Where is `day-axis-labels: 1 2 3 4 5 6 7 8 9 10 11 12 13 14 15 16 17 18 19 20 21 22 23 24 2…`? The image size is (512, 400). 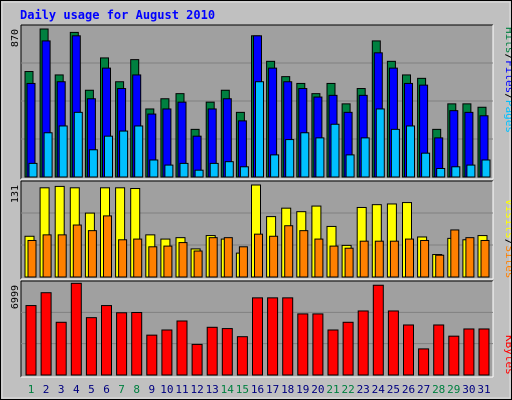 day-axis-labels: 1 2 3 4 5 6 7 8 9 10 11 12 13 14 15 16 17 18 19 20 21 22 23 24 2… is located at coordinates (259, 389).